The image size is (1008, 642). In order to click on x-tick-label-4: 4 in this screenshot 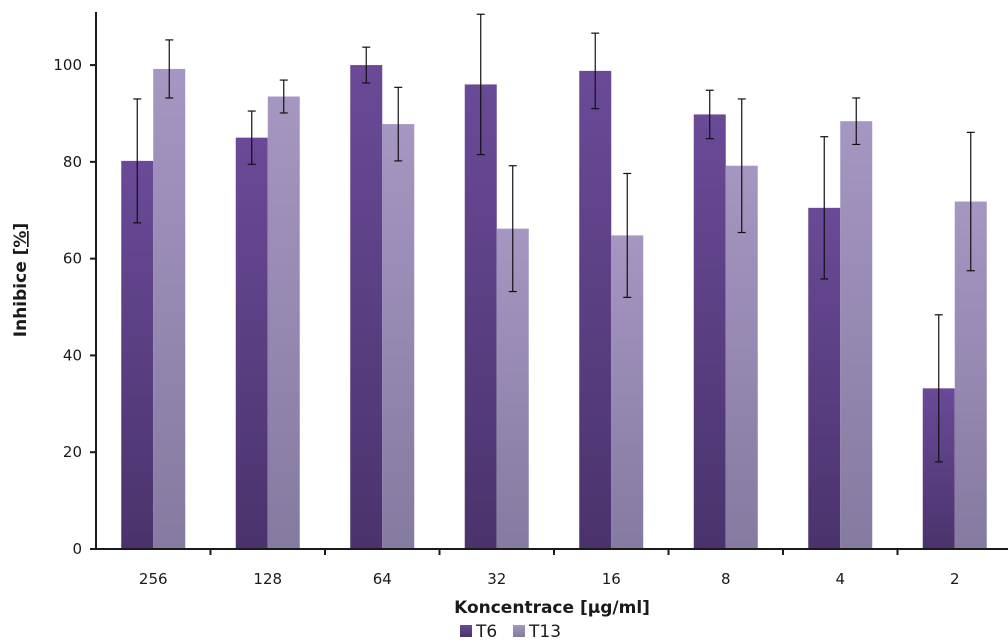, I will do `click(840, 579)`.